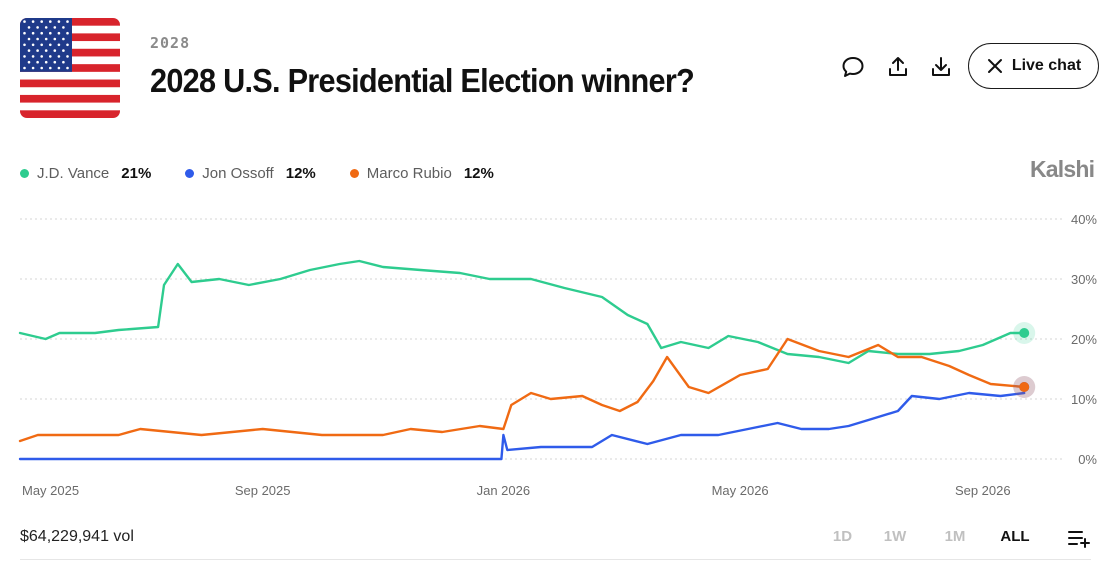 The height and width of the screenshot is (563, 1111). Describe the element at coordinates (238, 173) in the screenshot. I see `legend-name: Jon Ossoff` at that location.